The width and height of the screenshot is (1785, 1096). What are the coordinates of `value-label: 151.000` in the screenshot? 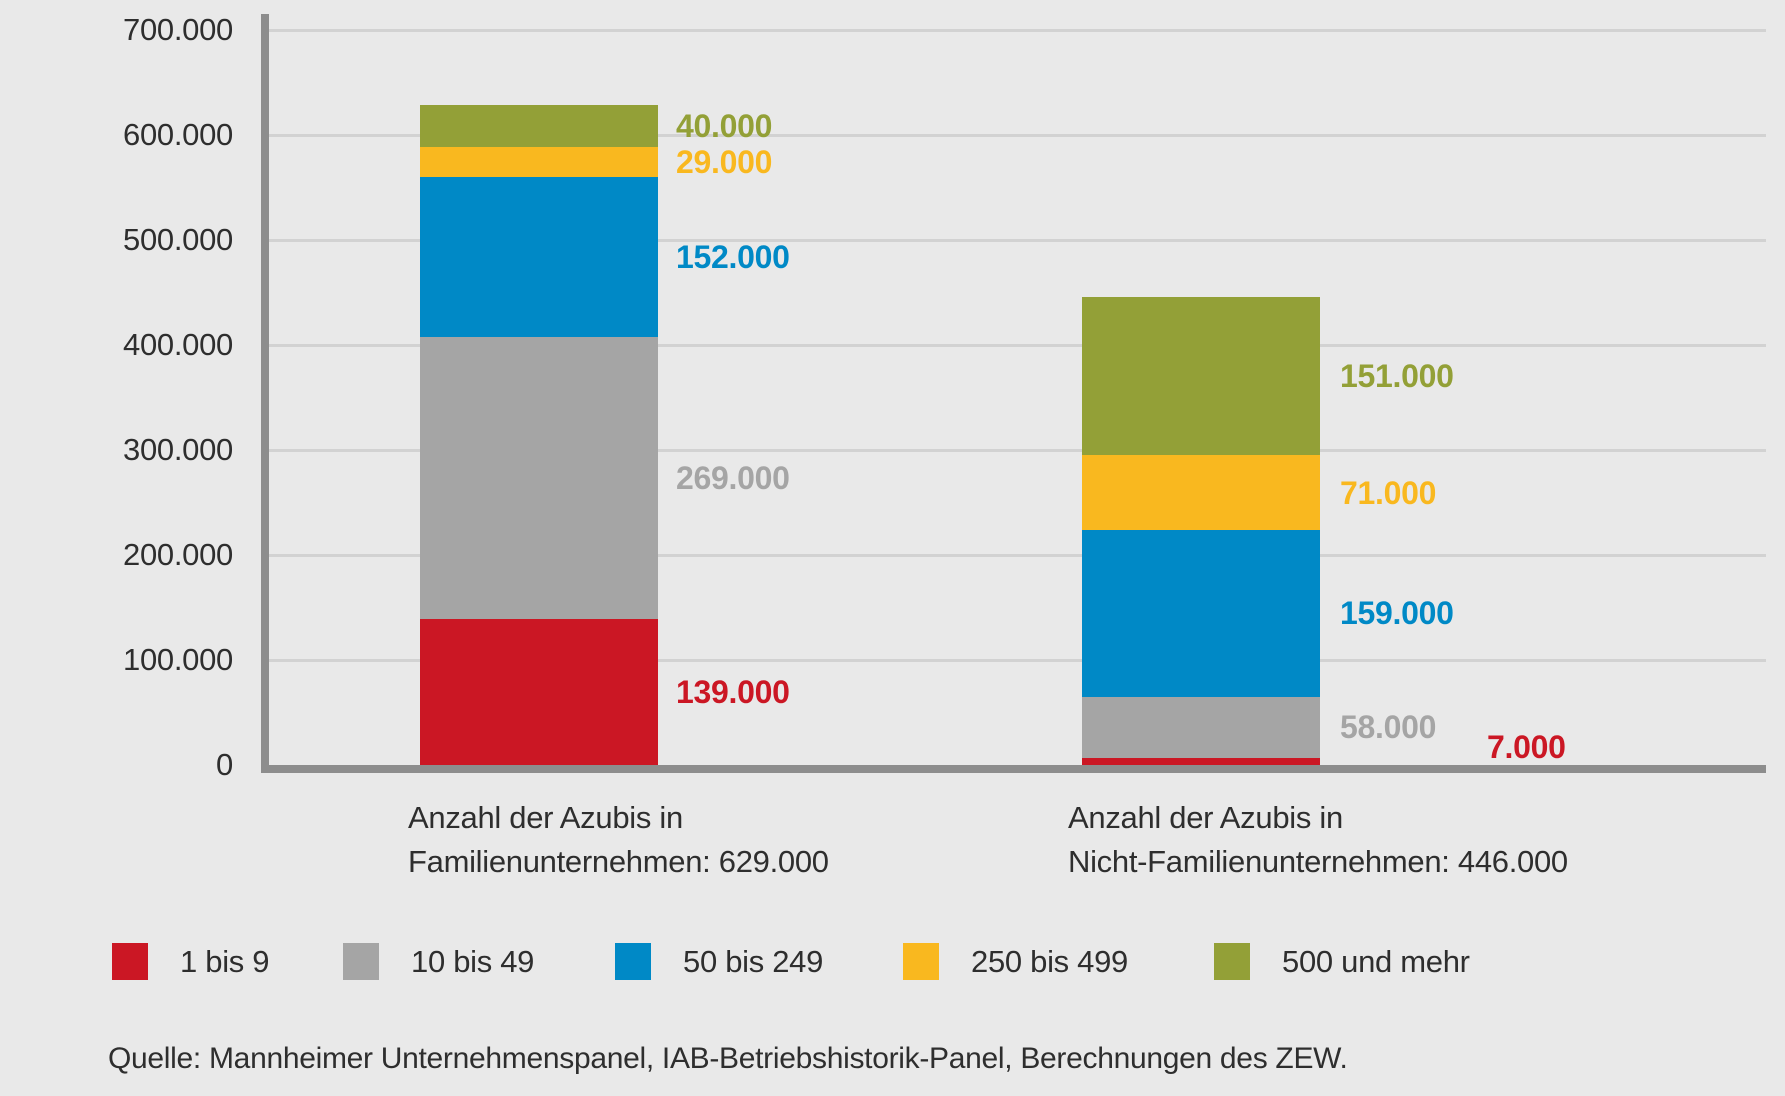 It's located at (1397, 375).